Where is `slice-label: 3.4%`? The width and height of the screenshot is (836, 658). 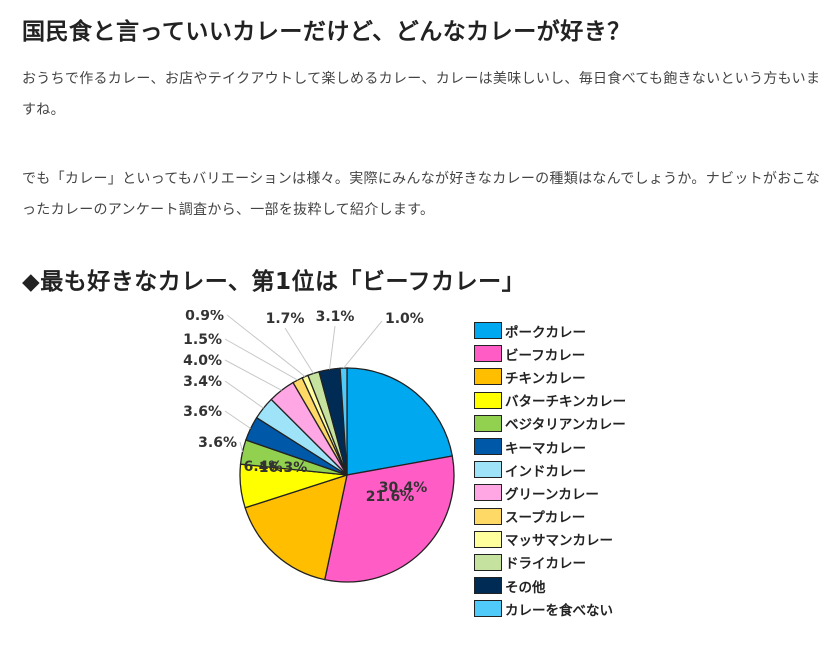 slice-label: 3.4% is located at coordinates (202, 382).